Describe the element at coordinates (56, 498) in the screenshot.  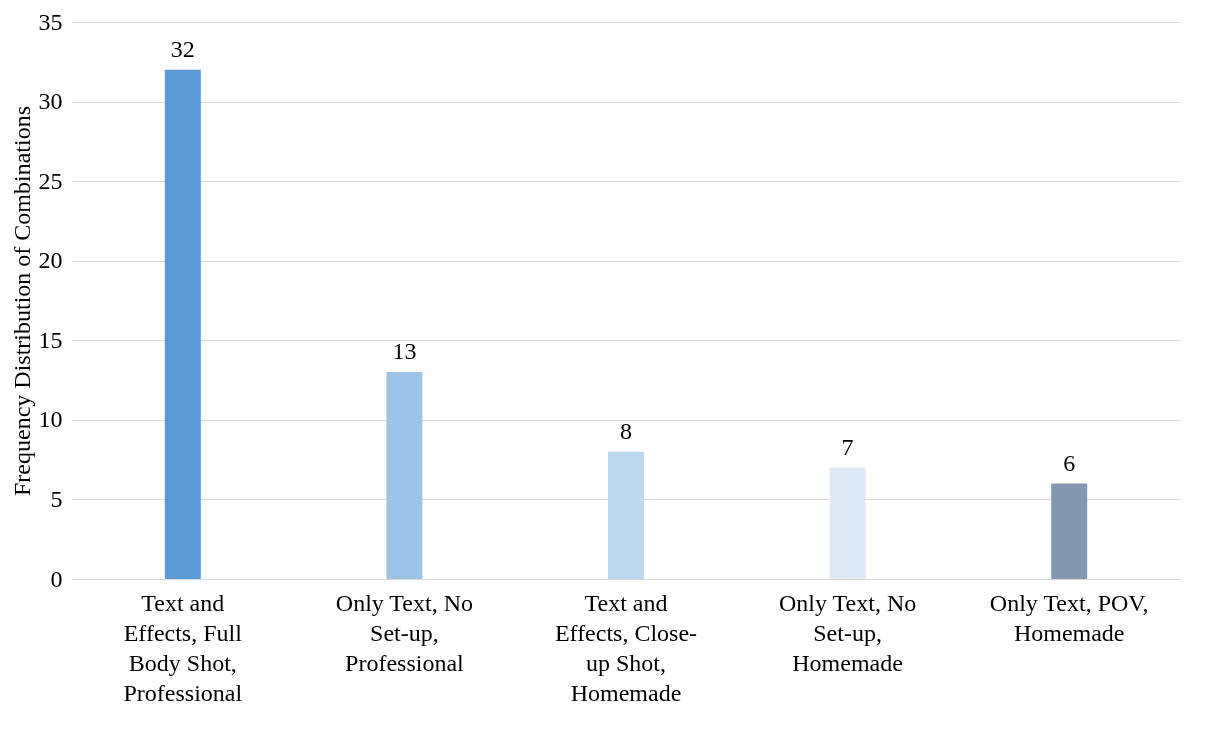
I see `y-tick-label: 5` at that location.